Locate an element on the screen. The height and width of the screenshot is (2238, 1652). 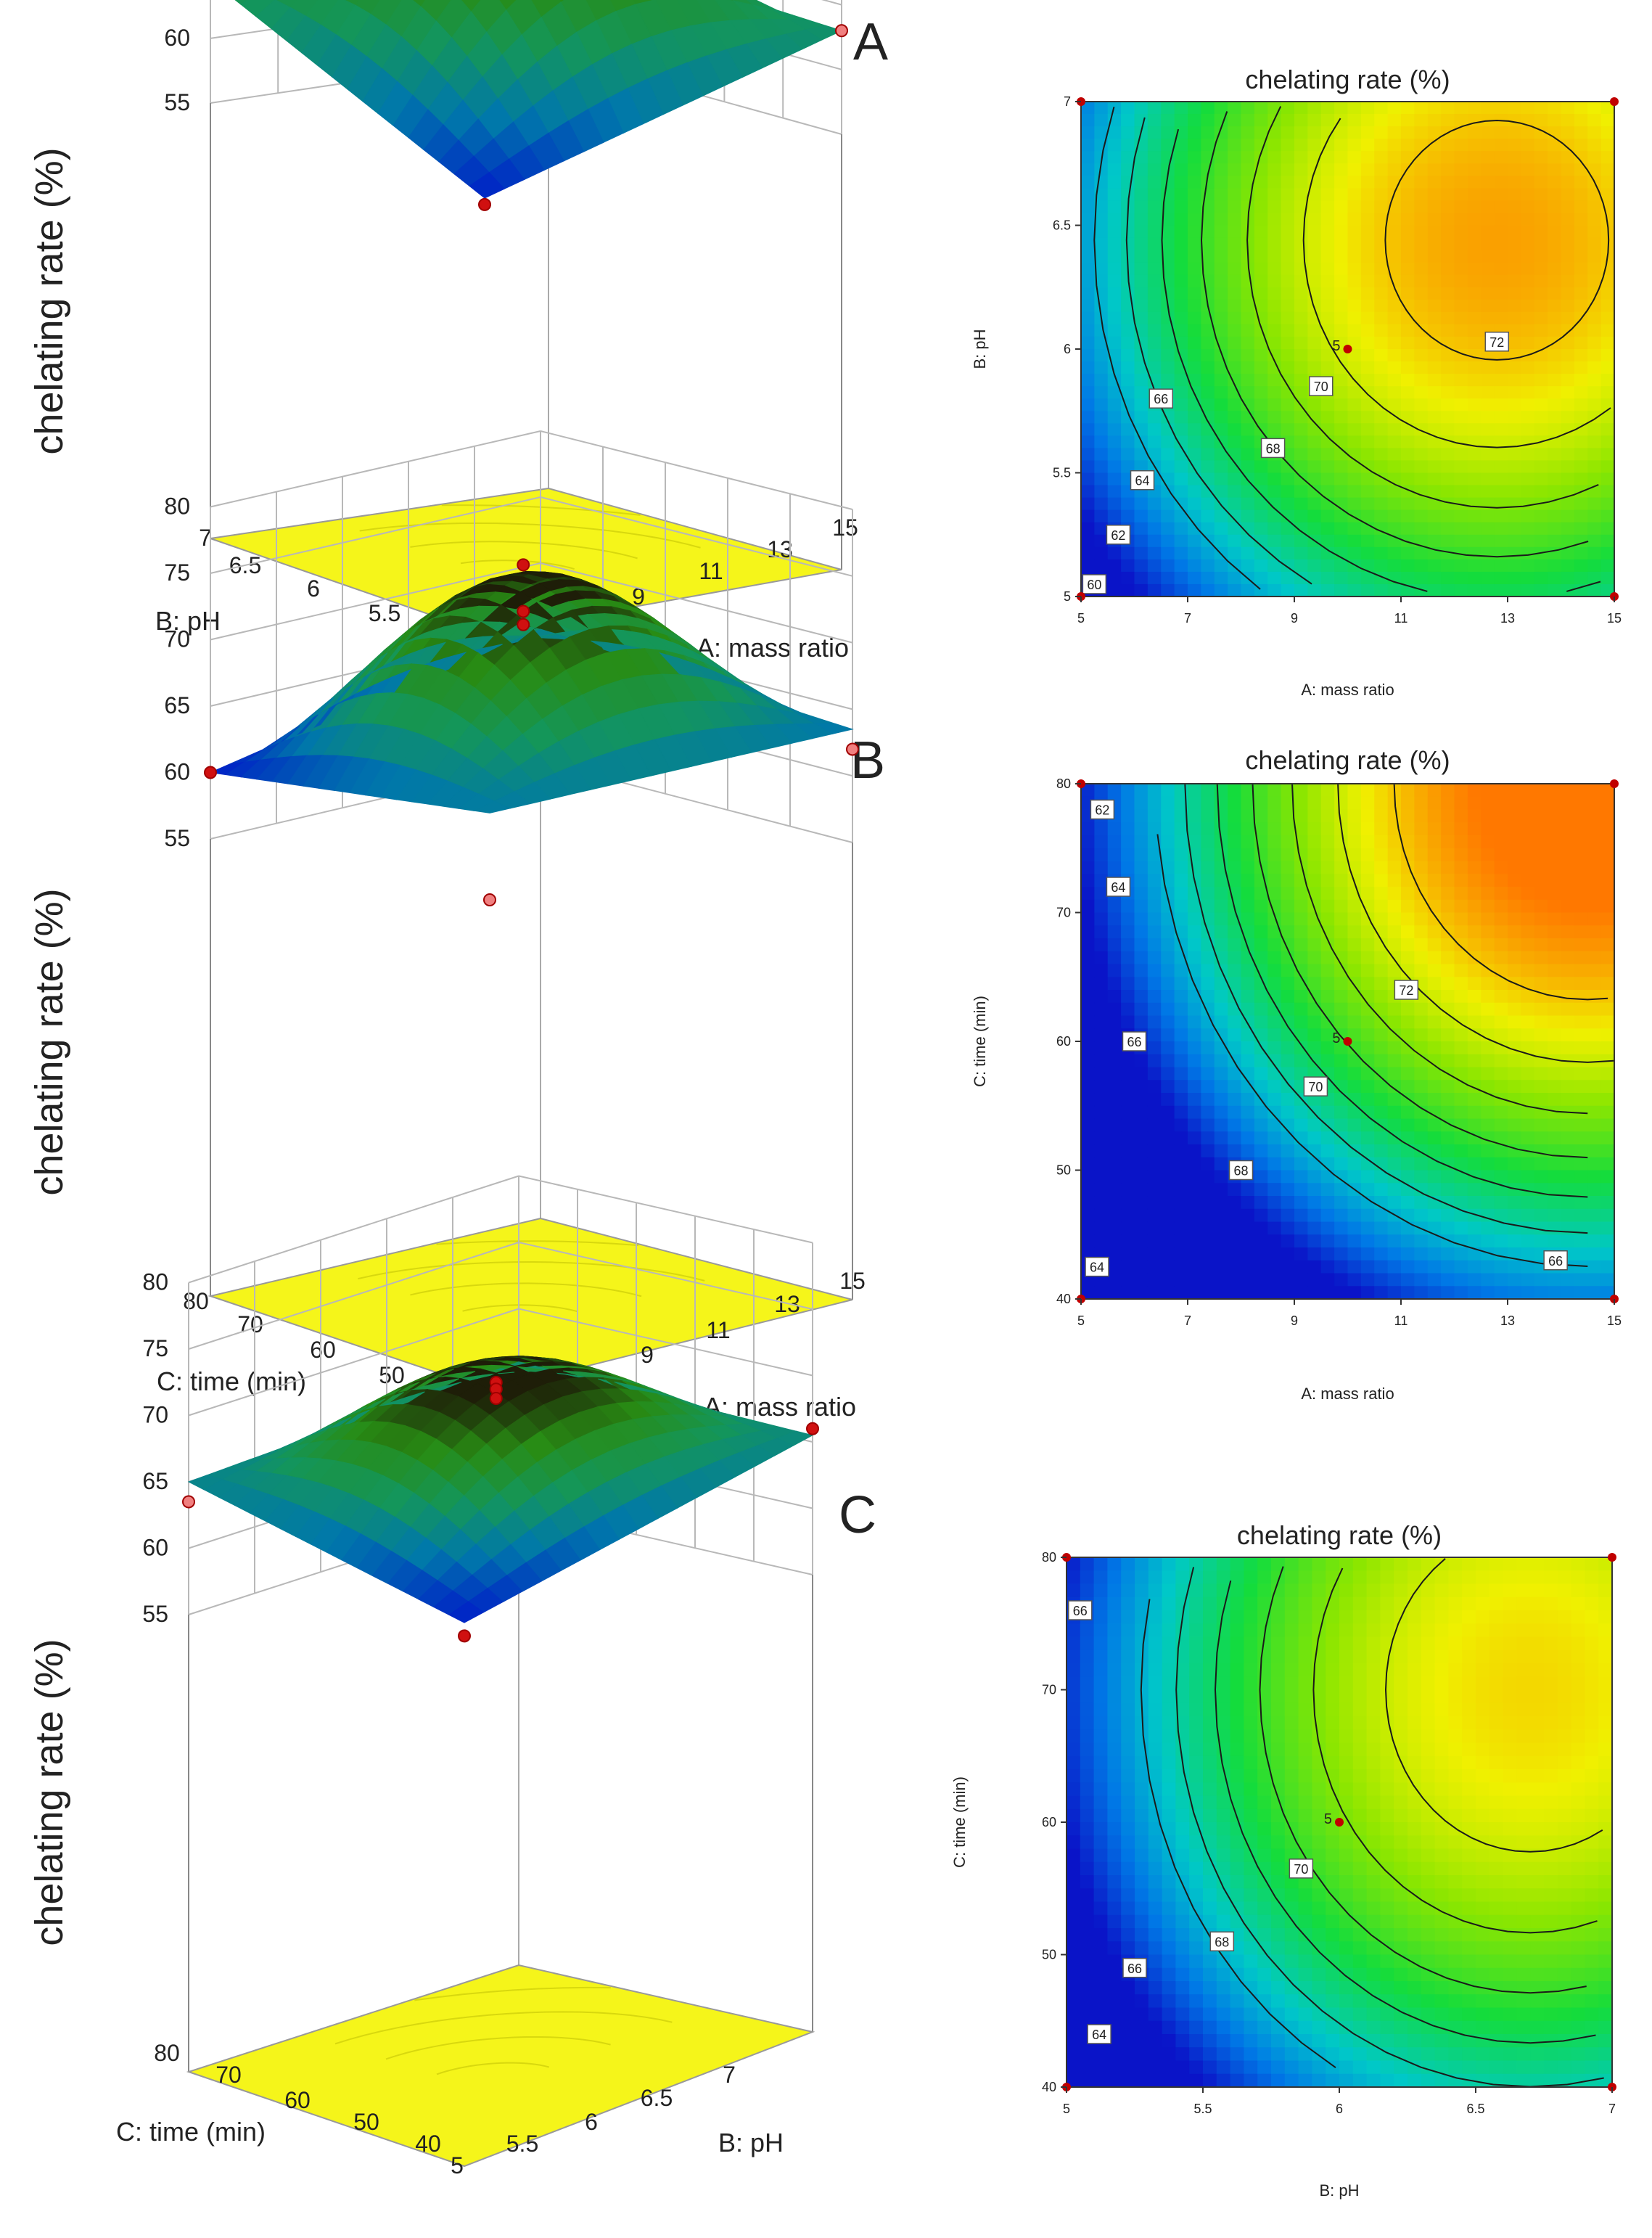
contour-label: 68 is located at coordinates (1273, 449).